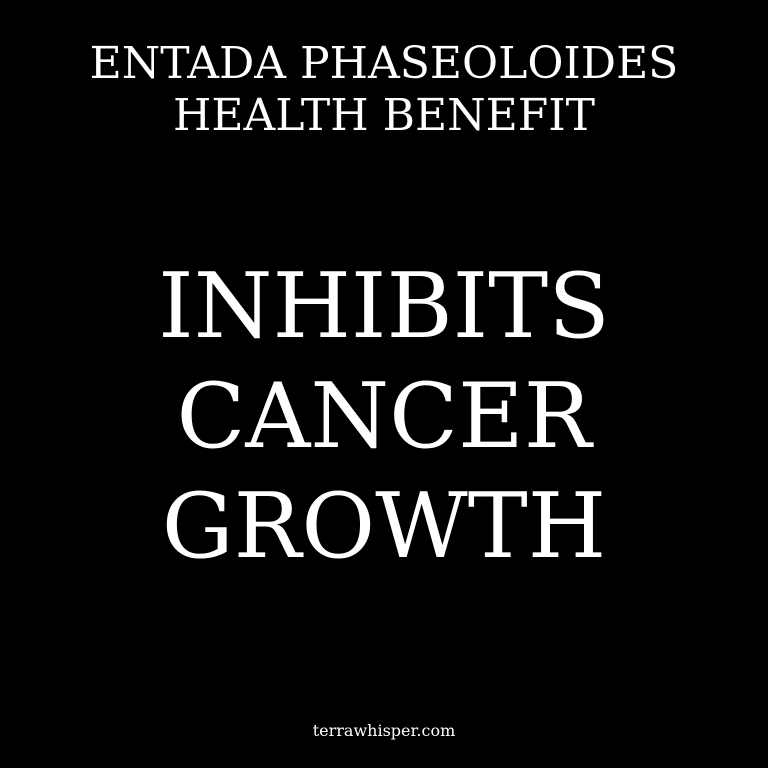 The width and height of the screenshot is (768, 768). I want to click on plant-name: ENTADA PHASEOLOIDES, so click(384, 63).